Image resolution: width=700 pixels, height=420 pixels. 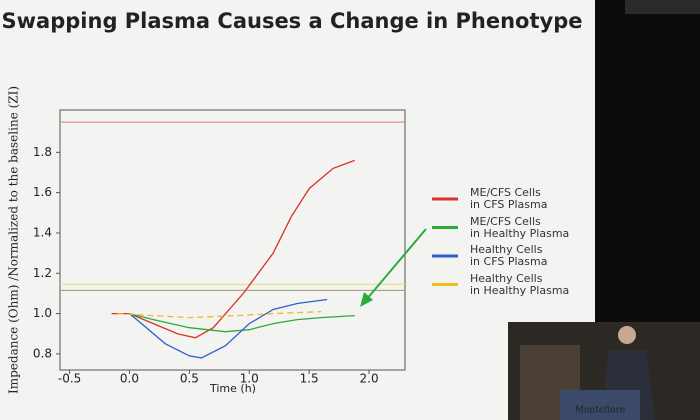 What do you see at coordinates (600, 411) in the screenshot?
I see `inset-text: Montefiore` at bounding box center [600, 411].